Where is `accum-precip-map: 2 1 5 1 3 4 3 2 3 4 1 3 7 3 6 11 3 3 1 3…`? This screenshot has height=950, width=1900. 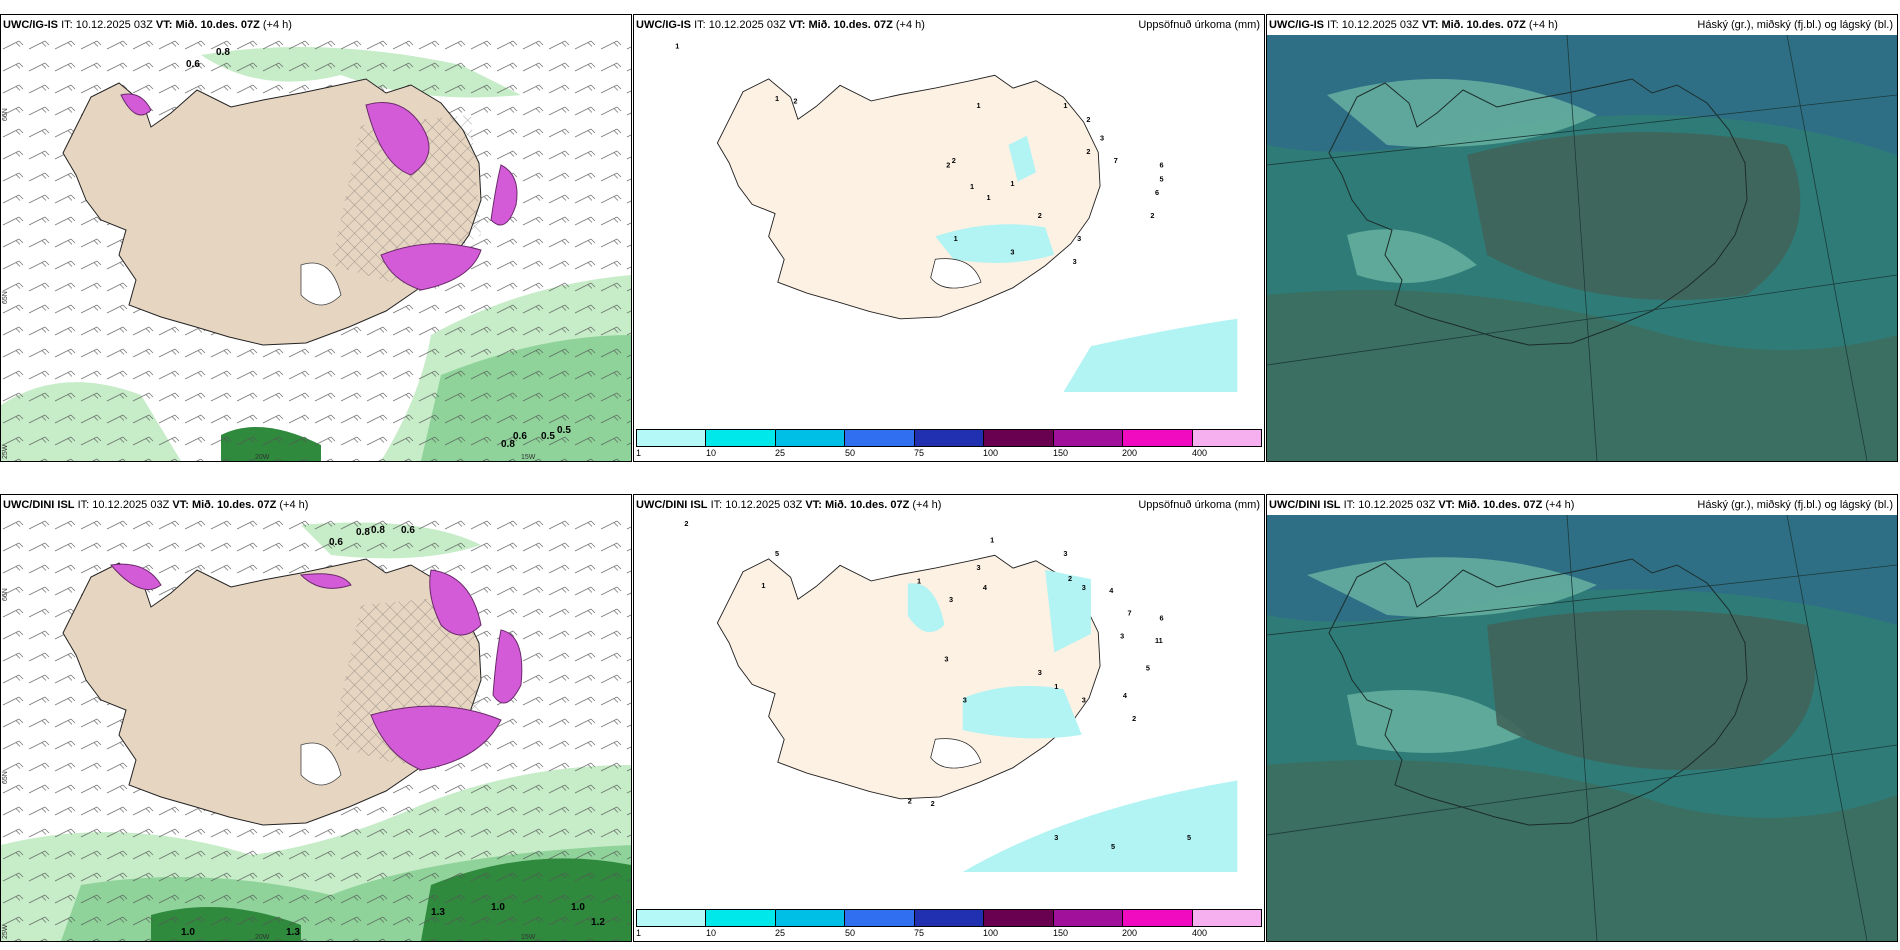 accum-precip-map: 2 1 5 1 3 4 3 2 3 4 1 3 7 3 6 11 3 3 1 3… is located at coordinates (949, 710).